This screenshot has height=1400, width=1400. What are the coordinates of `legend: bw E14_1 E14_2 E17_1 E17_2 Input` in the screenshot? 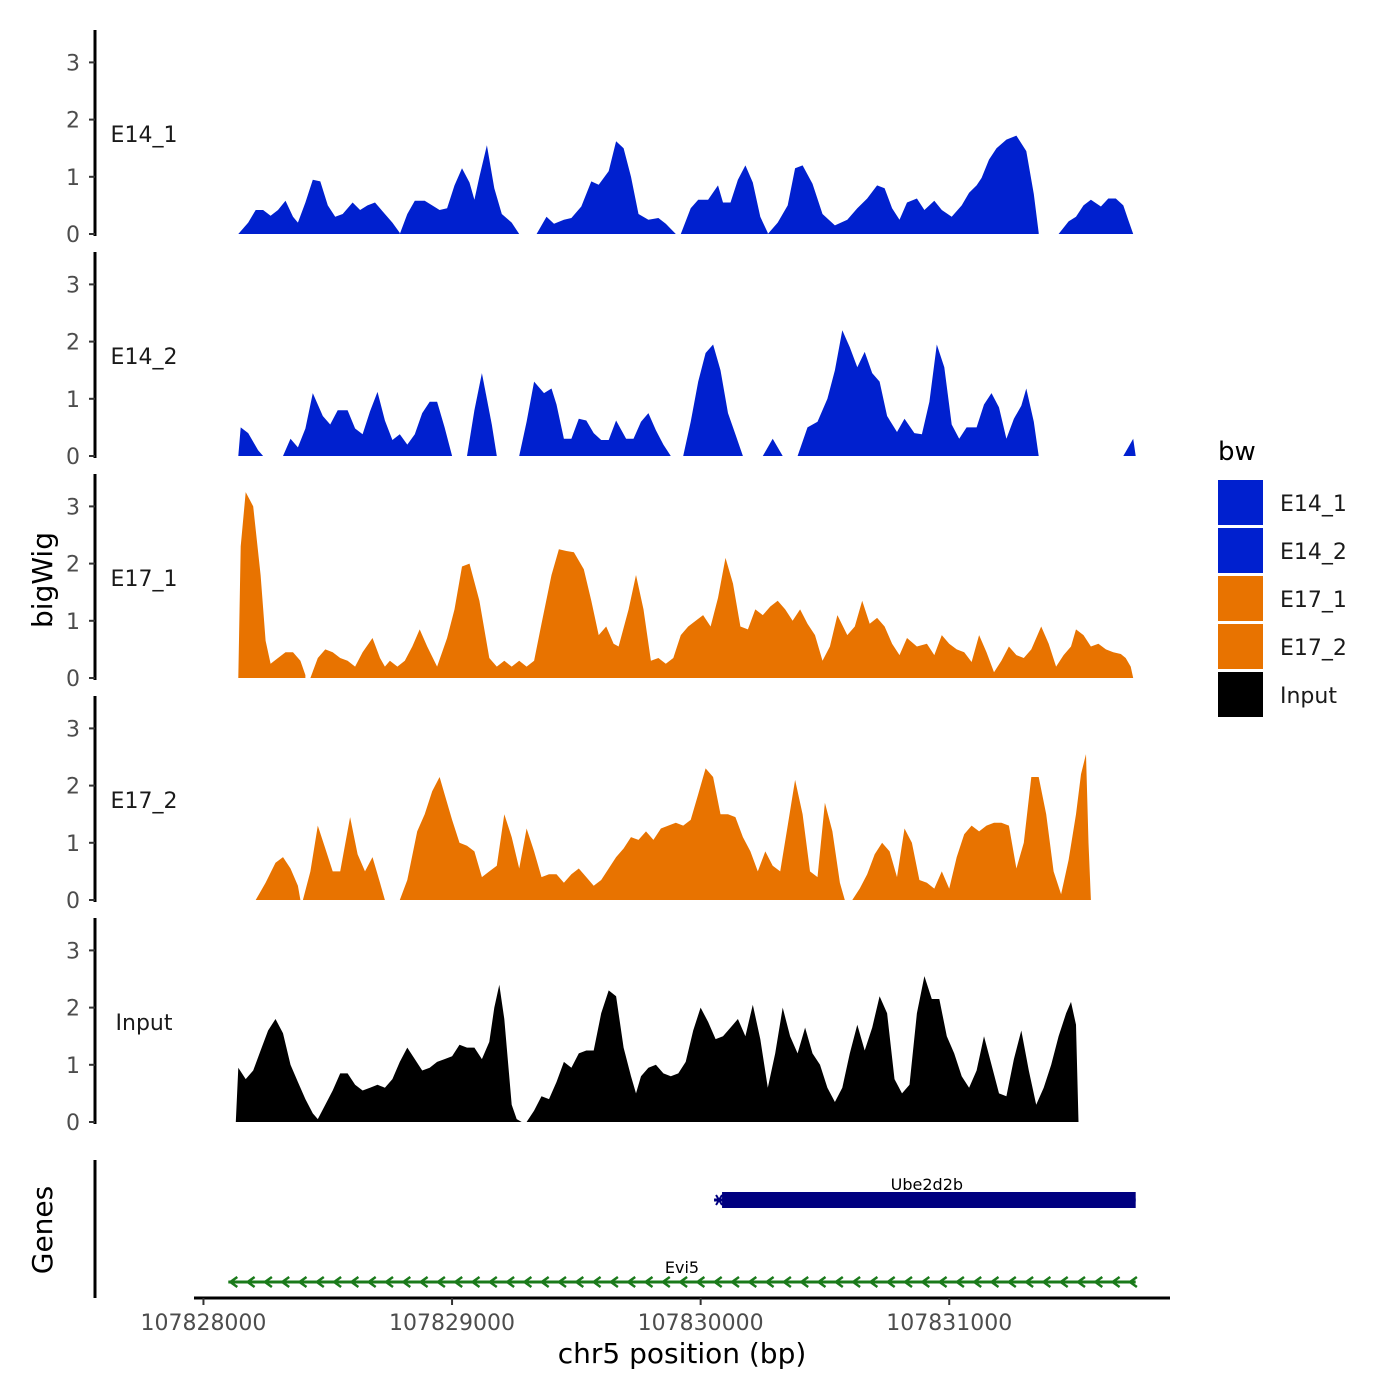 It's located at (1282, 577).